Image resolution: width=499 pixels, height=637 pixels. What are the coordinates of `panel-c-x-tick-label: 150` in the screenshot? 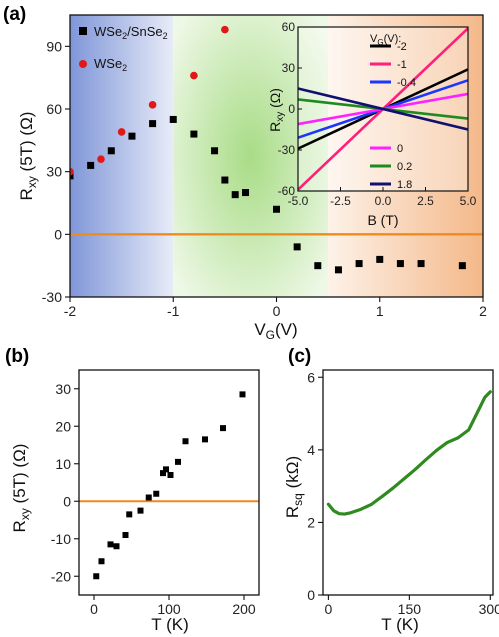 It's located at (410, 609).